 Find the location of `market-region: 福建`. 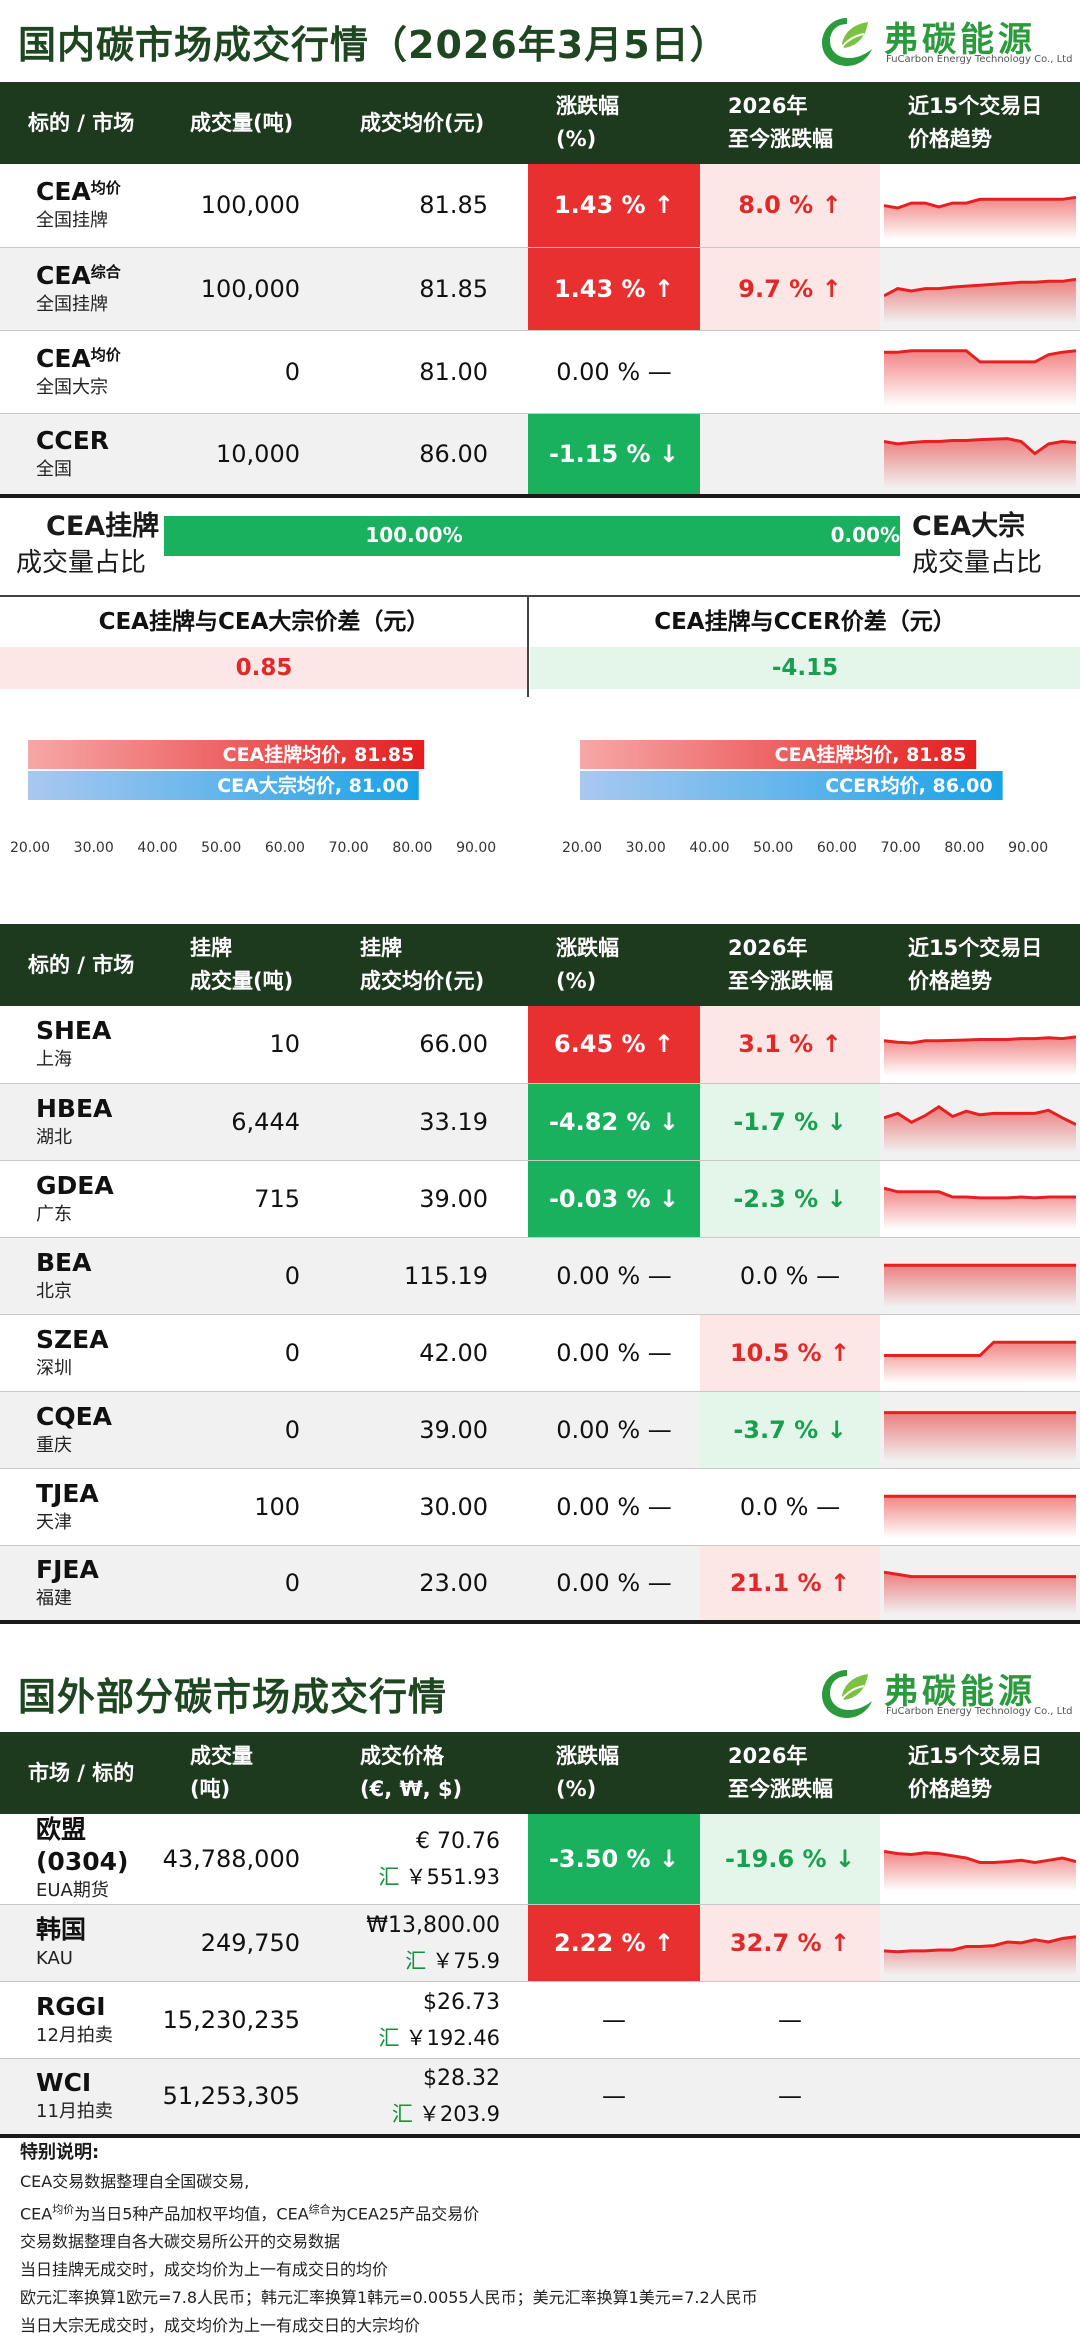

market-region: 福建 is located at coordinates (54, 1598).